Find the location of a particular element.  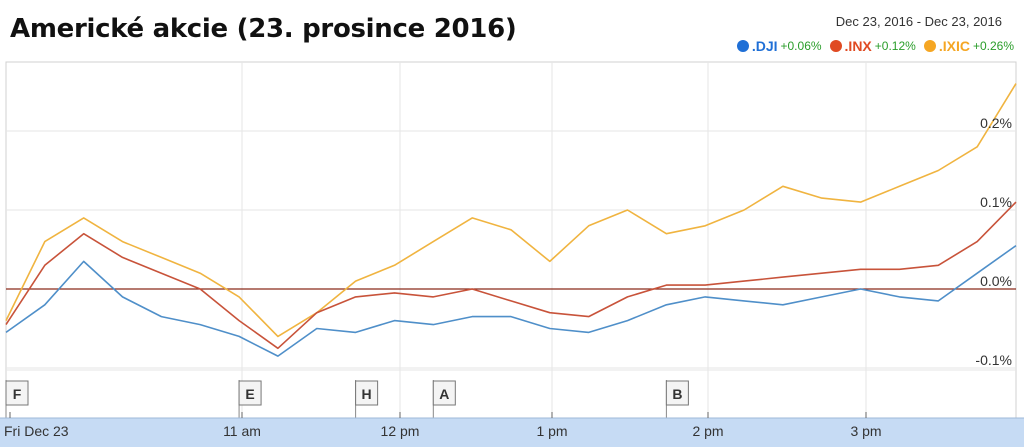

legend-item-dji: .DJI +0.06% is located at coordinates (779, 46).